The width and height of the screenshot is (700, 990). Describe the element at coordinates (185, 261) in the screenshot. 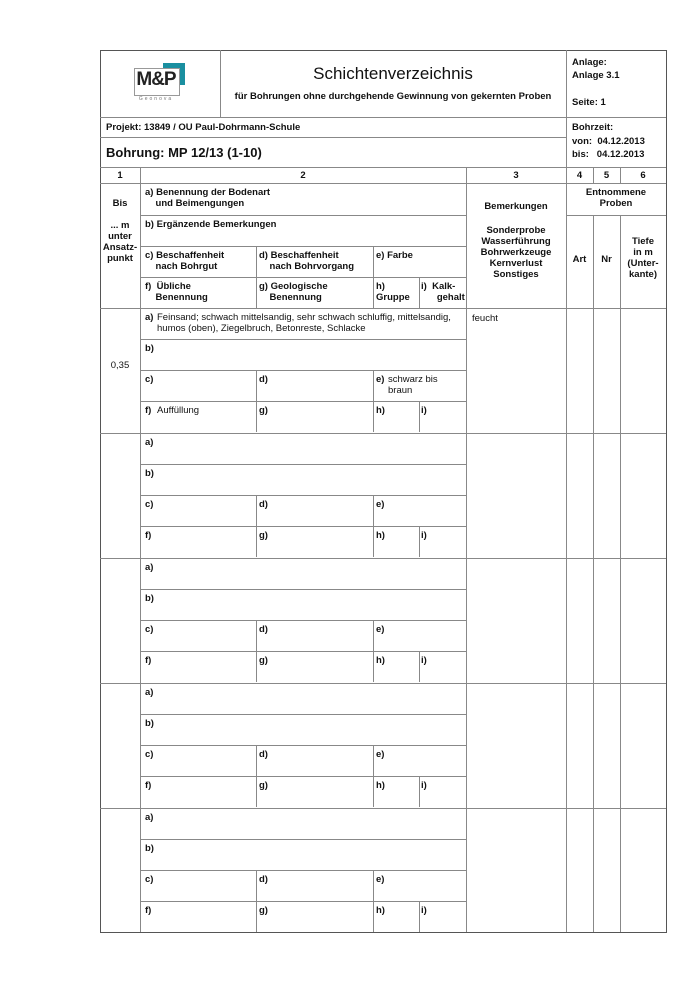

I see `header-field-c: c) Beschaffenheit nach Bohrgut` at that location.